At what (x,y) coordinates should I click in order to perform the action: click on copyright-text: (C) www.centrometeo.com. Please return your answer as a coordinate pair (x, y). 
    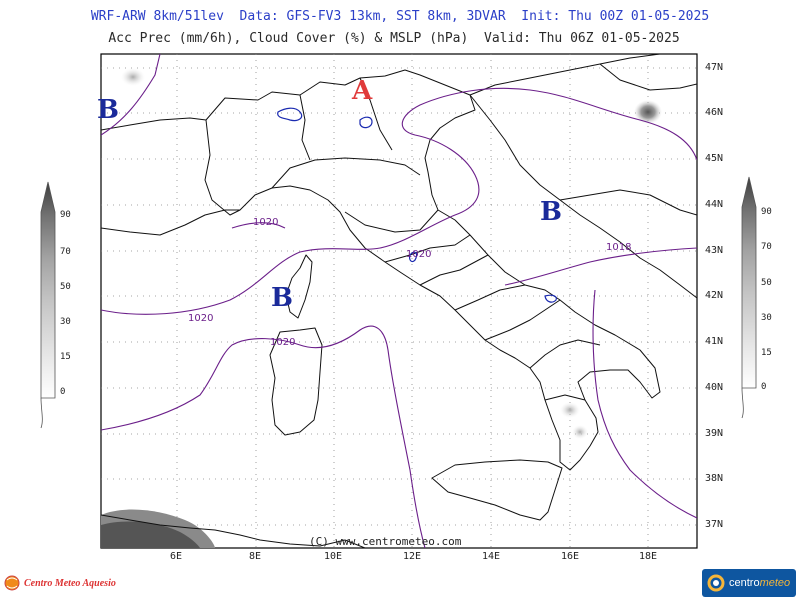
    Looking at the image, I should click on (385, 541).